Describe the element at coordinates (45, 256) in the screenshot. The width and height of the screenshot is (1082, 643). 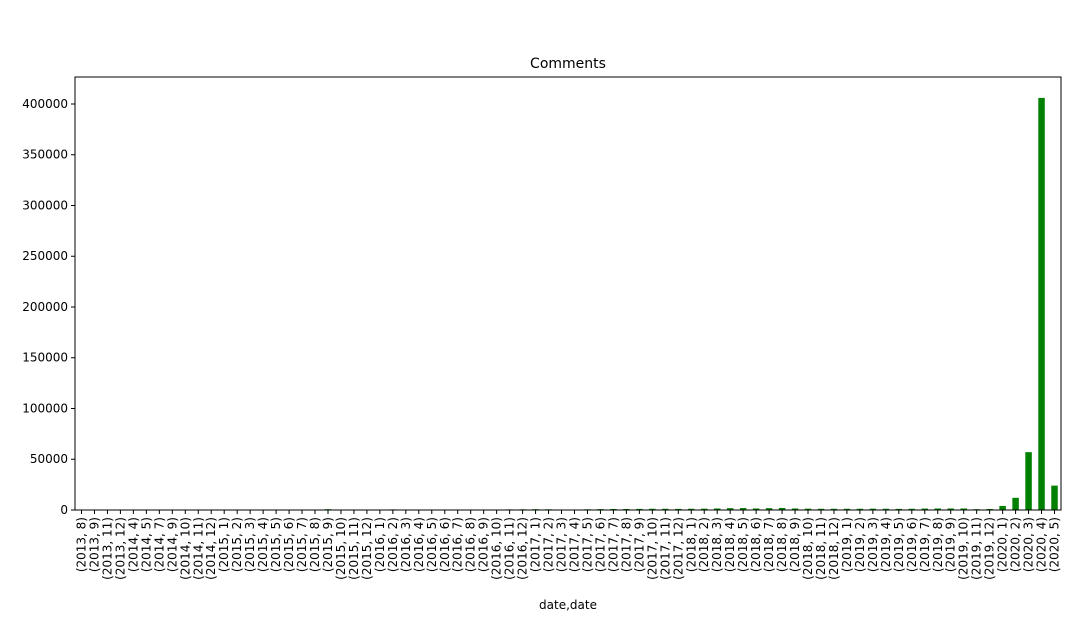
I see `y-tick-label: 250000` at that location.